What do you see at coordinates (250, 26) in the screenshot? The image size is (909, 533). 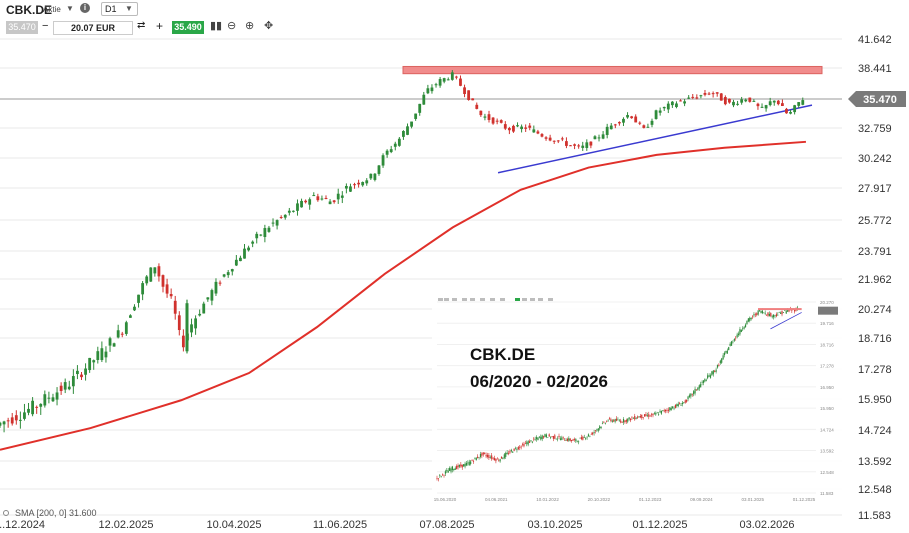 I see `zoom-in-icon: ⊕` at bounding box center [250, 26].